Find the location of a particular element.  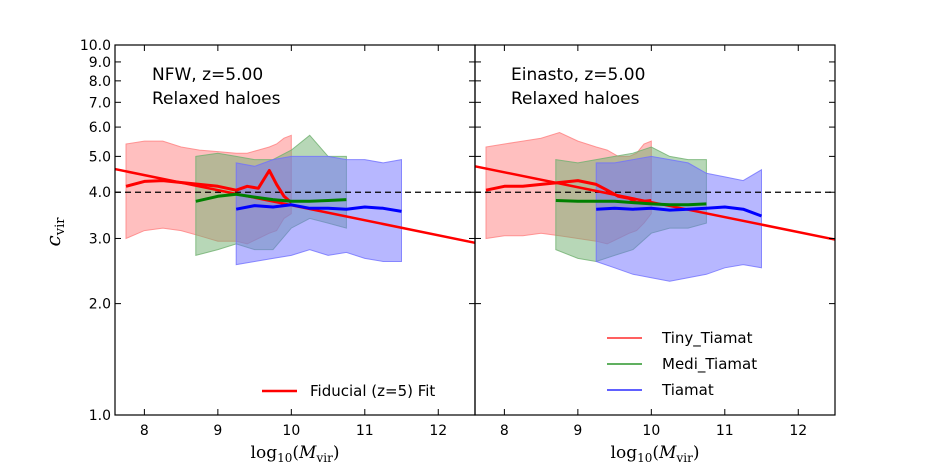

y-tick-label: 2.0 is located at coordinates (100, 305).